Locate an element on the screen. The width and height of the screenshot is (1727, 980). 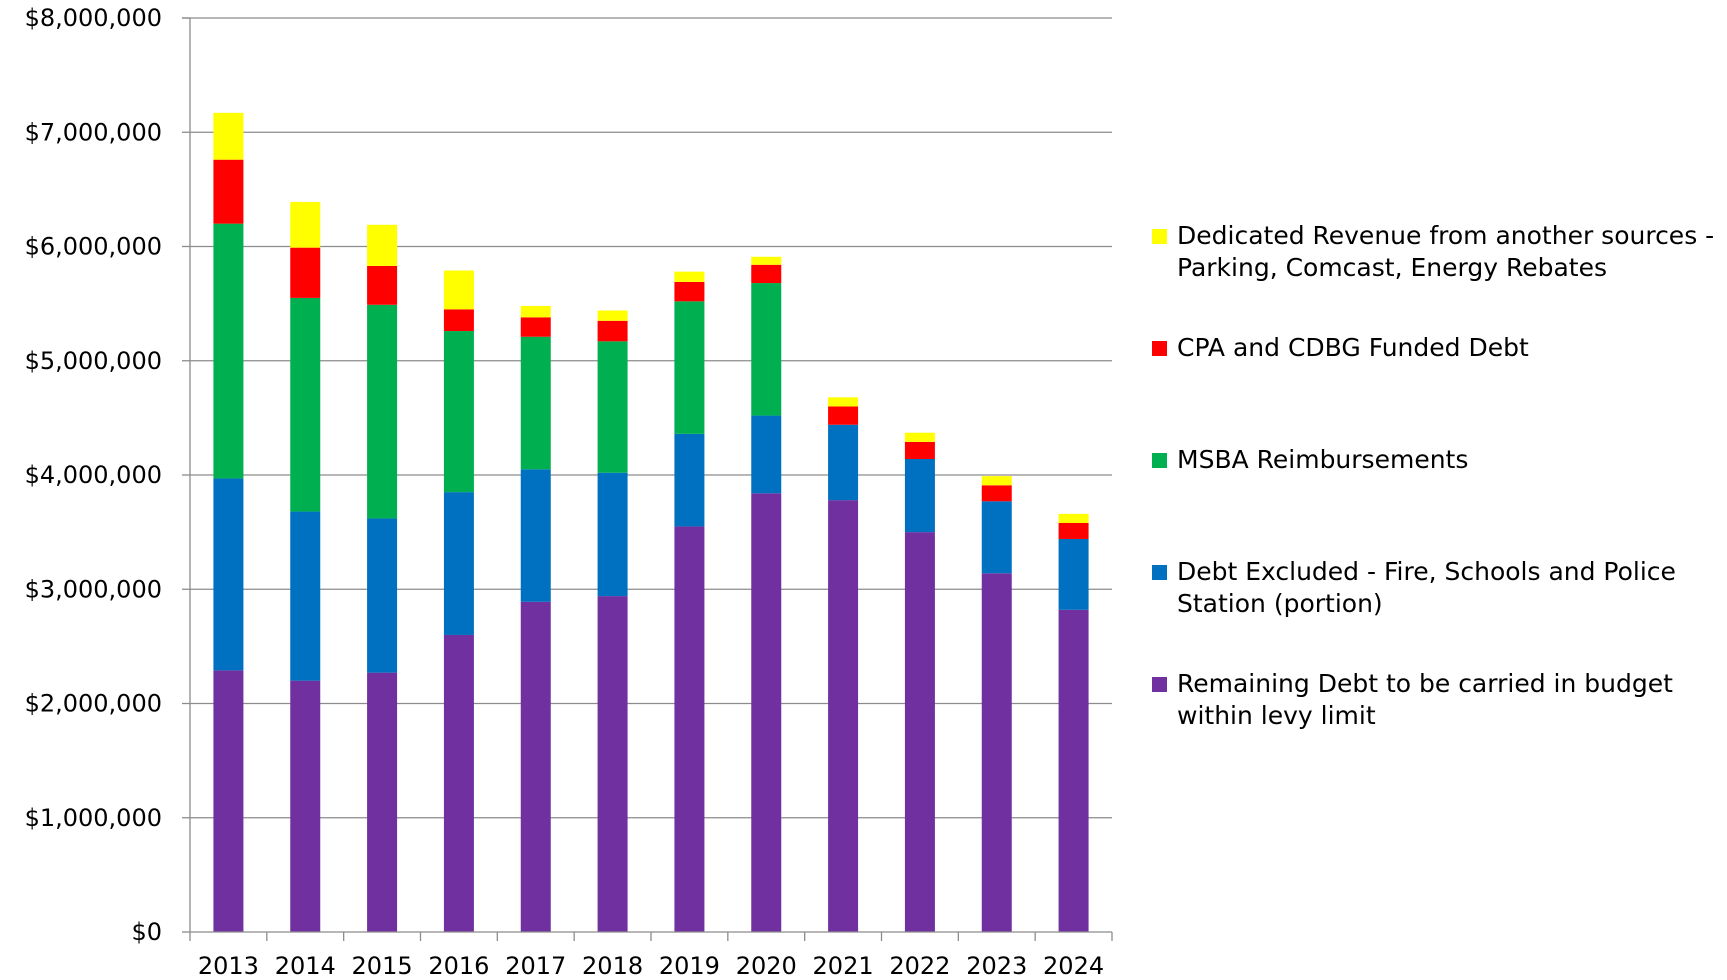
x-tick-label: 2024 is located at coordinates (1073, 964).